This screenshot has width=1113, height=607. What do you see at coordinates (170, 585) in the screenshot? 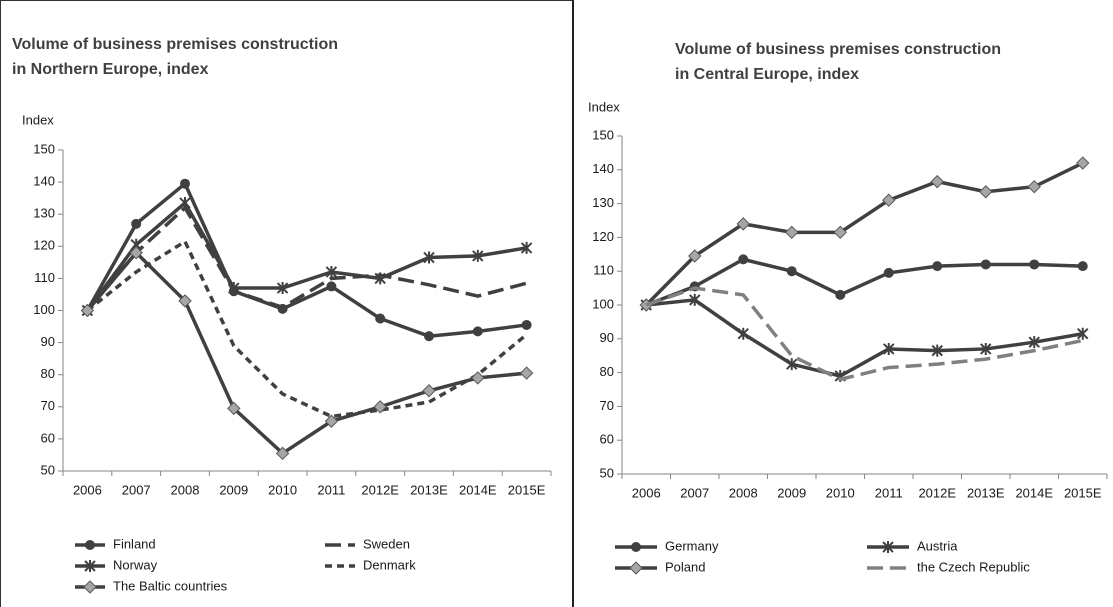
I see `legend-label: The Baltic countries` at bounding box center [170, 585].